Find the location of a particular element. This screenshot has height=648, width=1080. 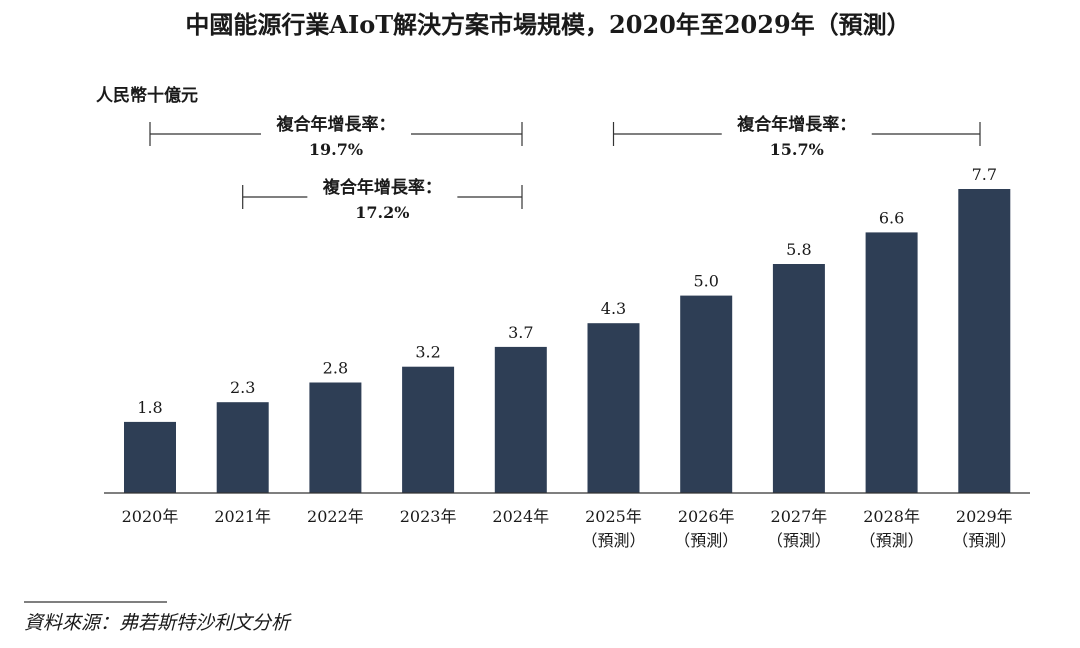

x-tick-sublabel-6: （預測） is located at coordinates (706, 540).